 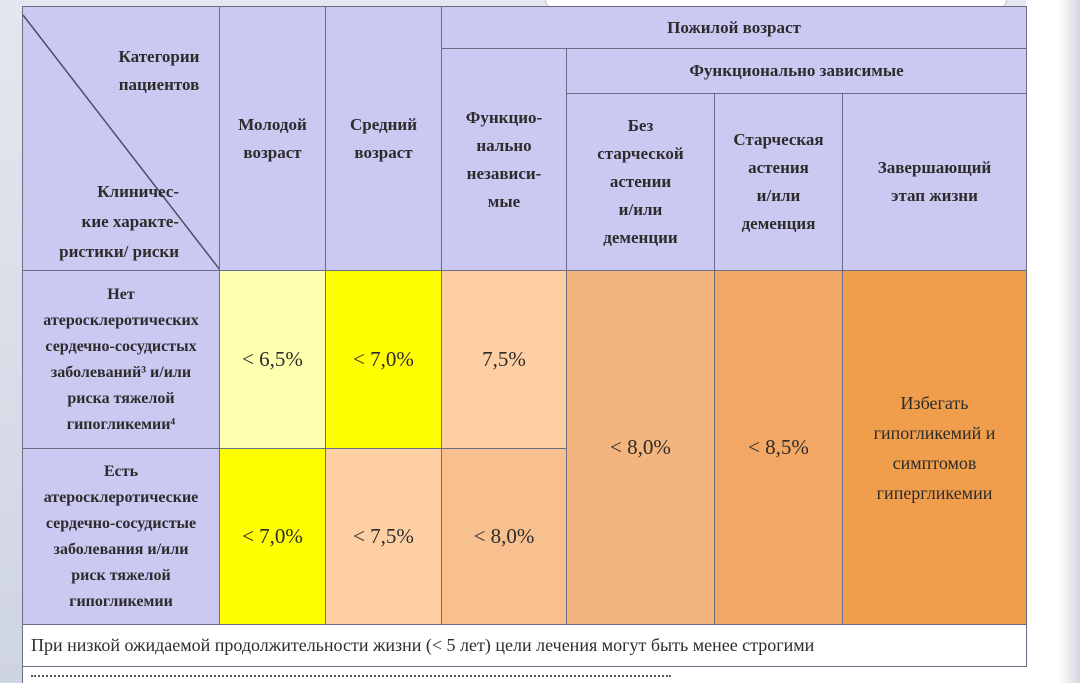 I want to click on no-frailty-header: Без старческой астении и/или деменции, so click(x=641, y=182).